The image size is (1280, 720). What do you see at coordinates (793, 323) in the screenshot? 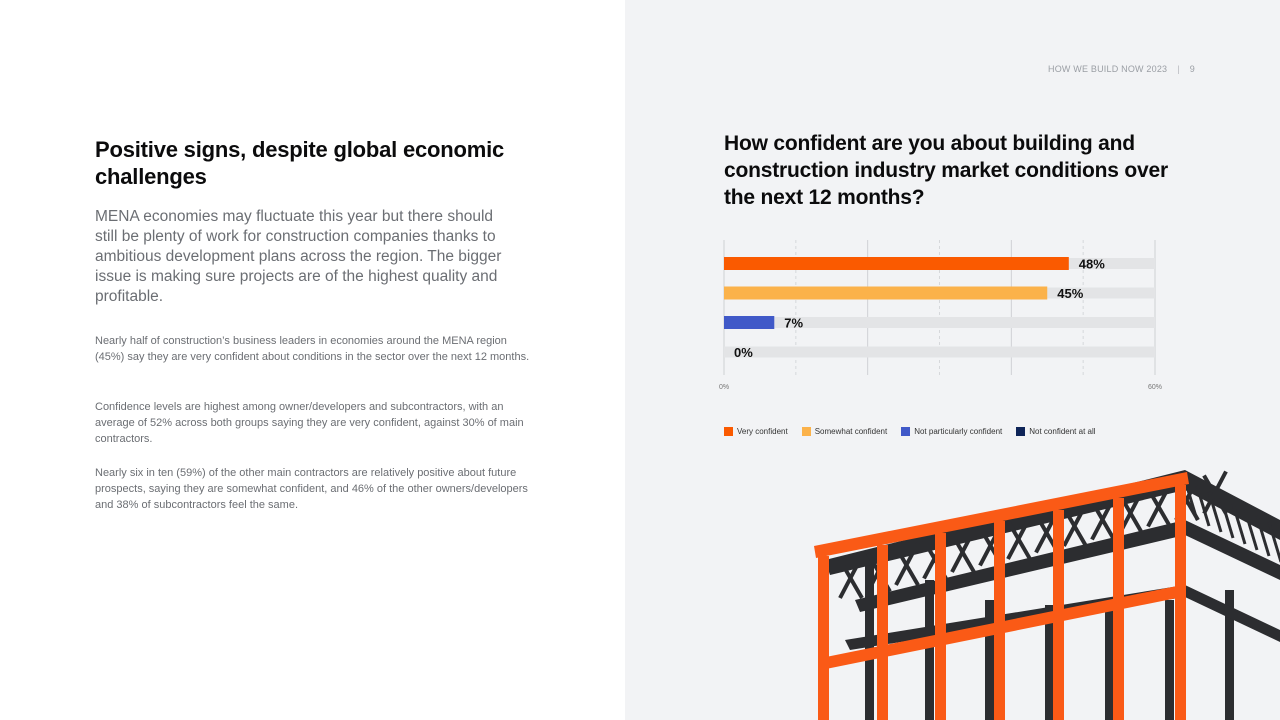
I see `data-label: 7%` at bounding box center [793, 323].